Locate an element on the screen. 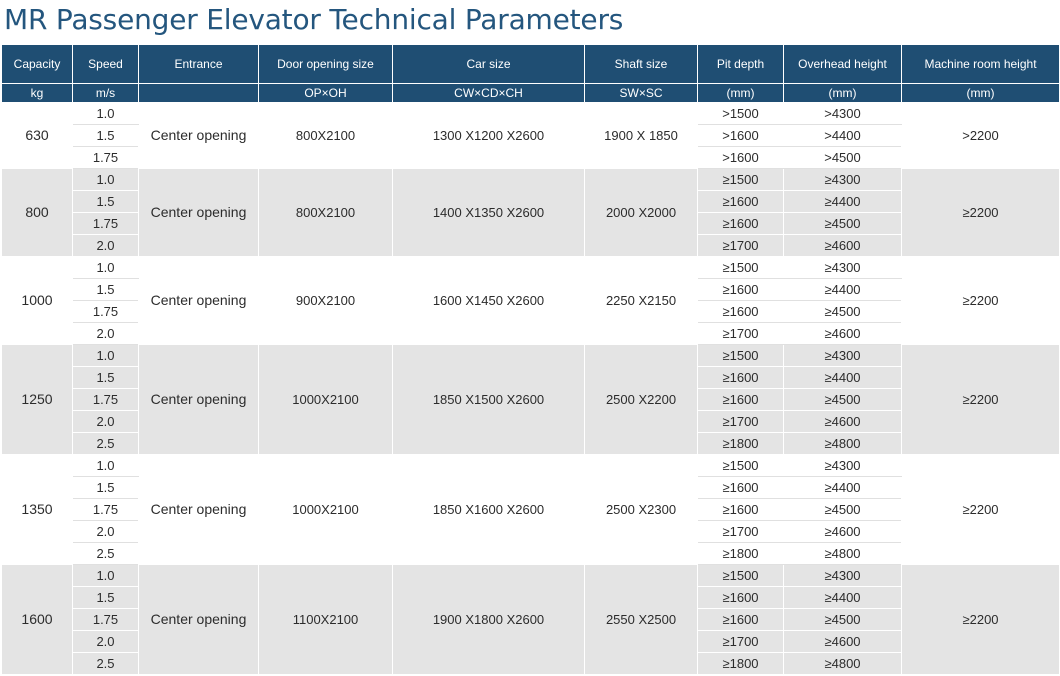 The image size is (1060, 676). shaft-size-cell: 2250 X2150 is located at coordinates (641, 300).